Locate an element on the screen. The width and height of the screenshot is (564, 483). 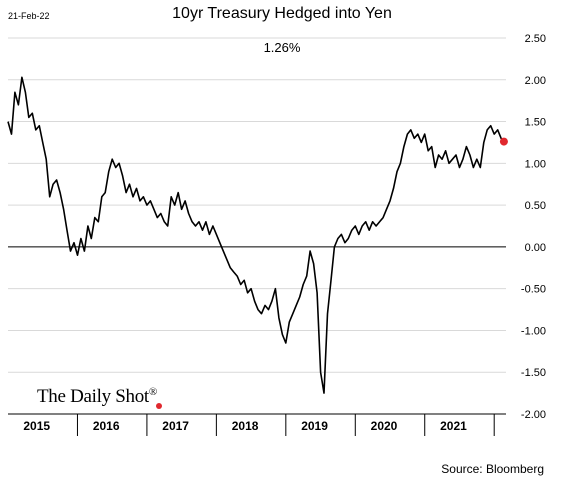
chart-title: 10yr Treasury Hedged into Yen is located at coordinates (282, 13).